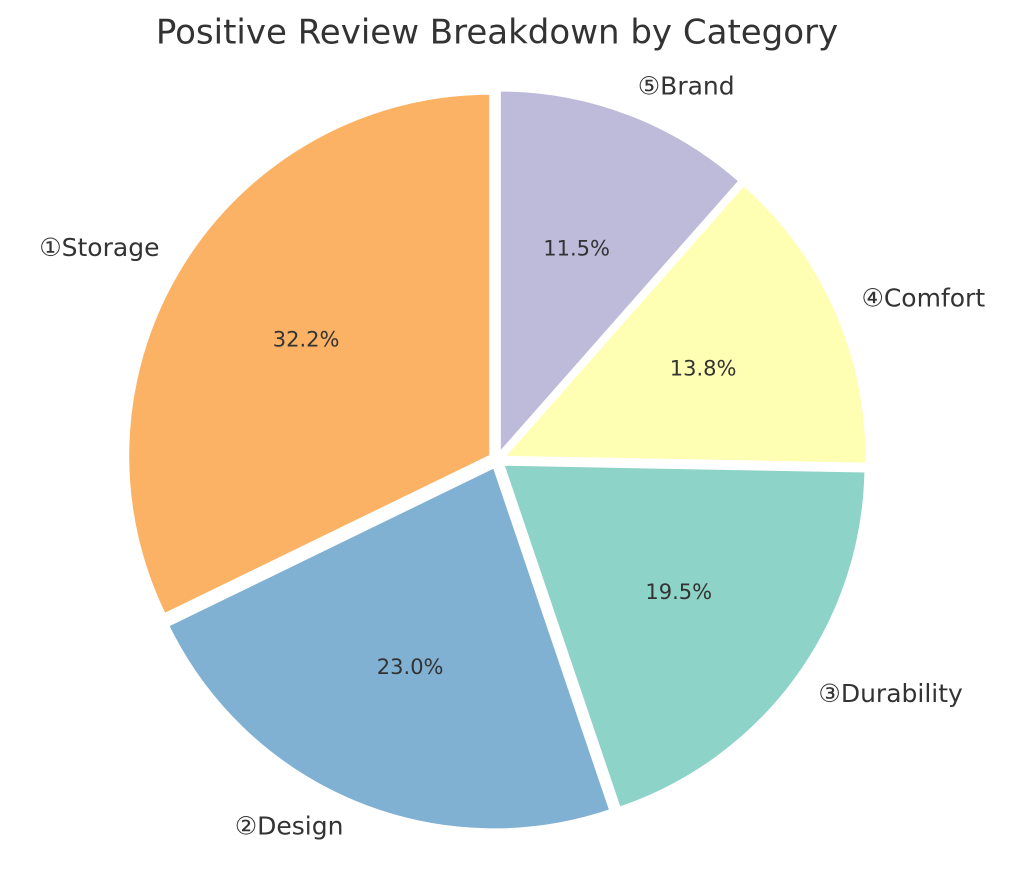 The width and height of the screenshot is (1024, 876). I want to click on slice-percent: 19.5%, so click(678, 592).